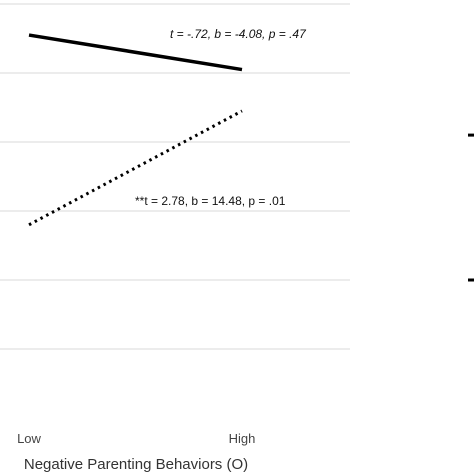 This screenshot has height=474, width=474. What do you see at coordinates (29, 438) in the screenshot?
I see `x-tick-label-low: Low` at bounding box center [29, 438].